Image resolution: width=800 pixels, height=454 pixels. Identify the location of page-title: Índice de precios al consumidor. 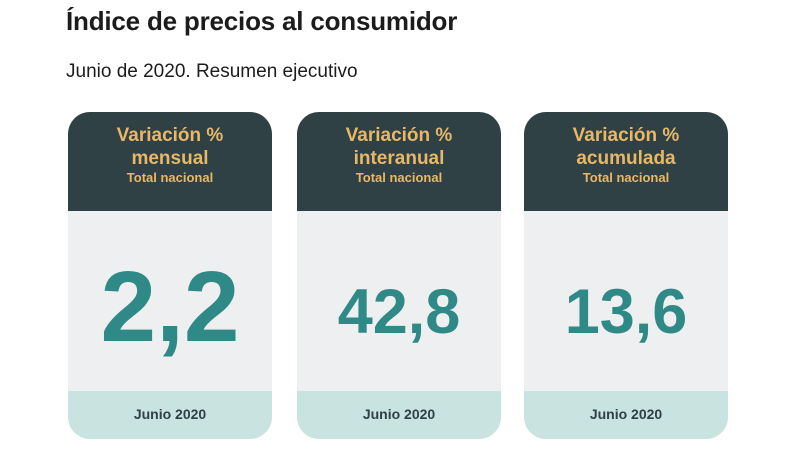
(262, 21).